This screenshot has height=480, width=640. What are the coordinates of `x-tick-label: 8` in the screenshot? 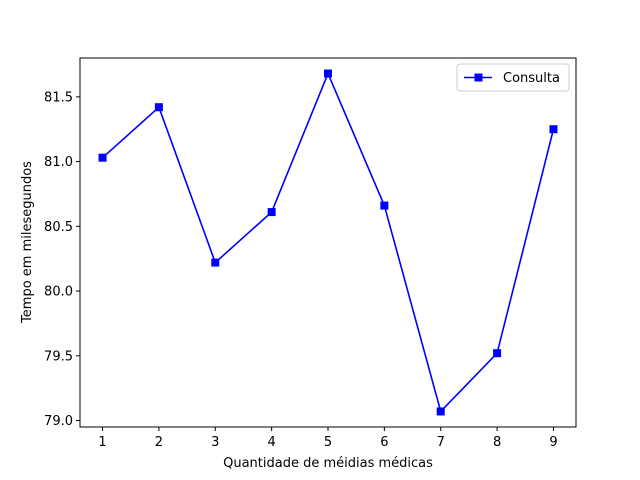 It's located at (497, 442).